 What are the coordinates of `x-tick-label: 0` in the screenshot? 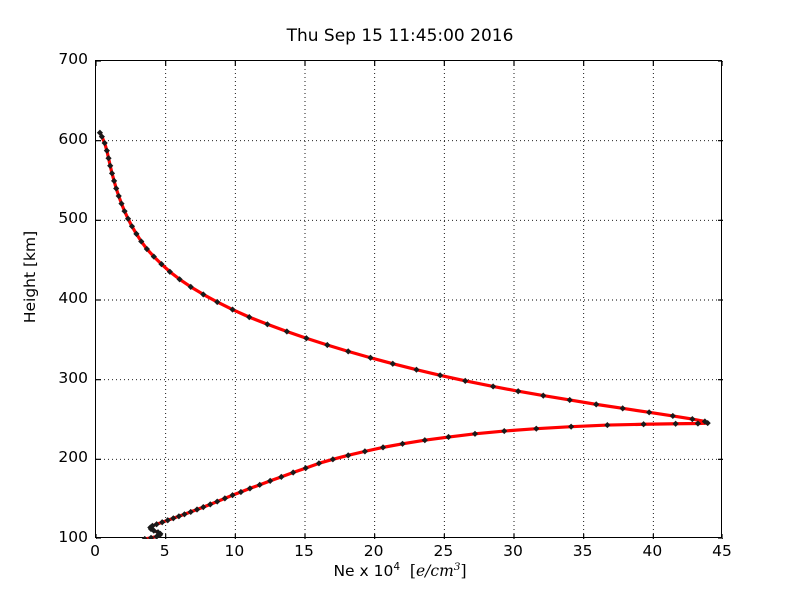 It's located at (95, 551).